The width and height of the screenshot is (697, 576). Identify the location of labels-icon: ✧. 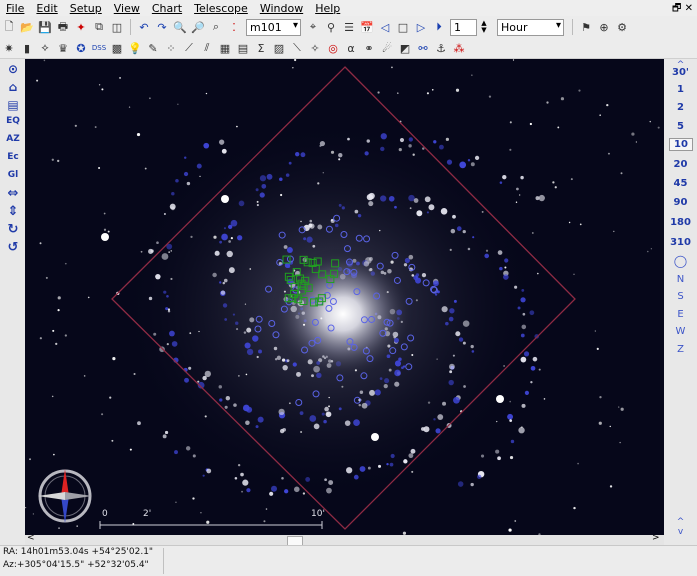
(315, 48).